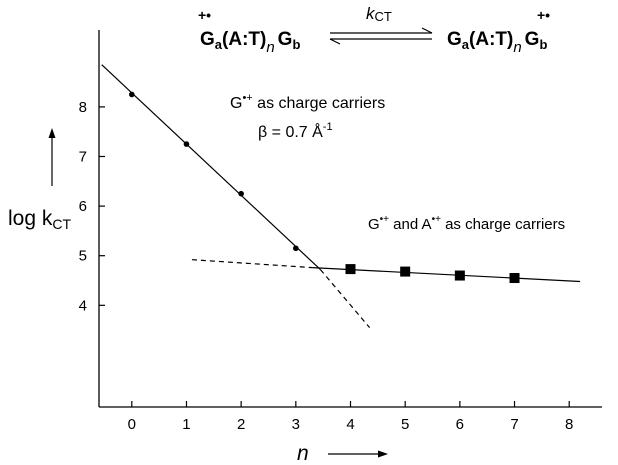 Image resolution: width=618 pixels, height=465 pixels. Describe the element at coordinates (83, 107) in the screenshot. I see `y-tick-label: 8` at that location.